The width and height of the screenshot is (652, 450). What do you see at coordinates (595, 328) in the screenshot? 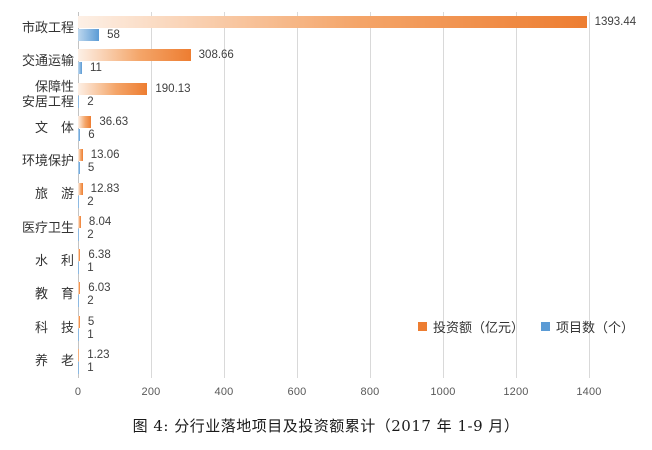
I see `legend-label-projects: 项目数（个）` at bounding box center [595, 328].